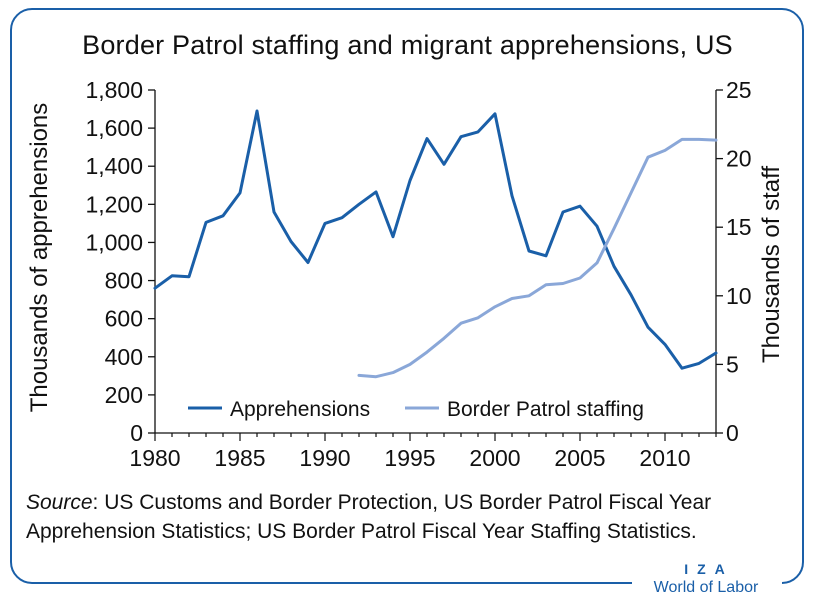 The height and width of the screenshot is (610, 815). Describe the element at coordinates (114, 204) in the screenshot. I see `y-tick-label: 1,200` at that location.